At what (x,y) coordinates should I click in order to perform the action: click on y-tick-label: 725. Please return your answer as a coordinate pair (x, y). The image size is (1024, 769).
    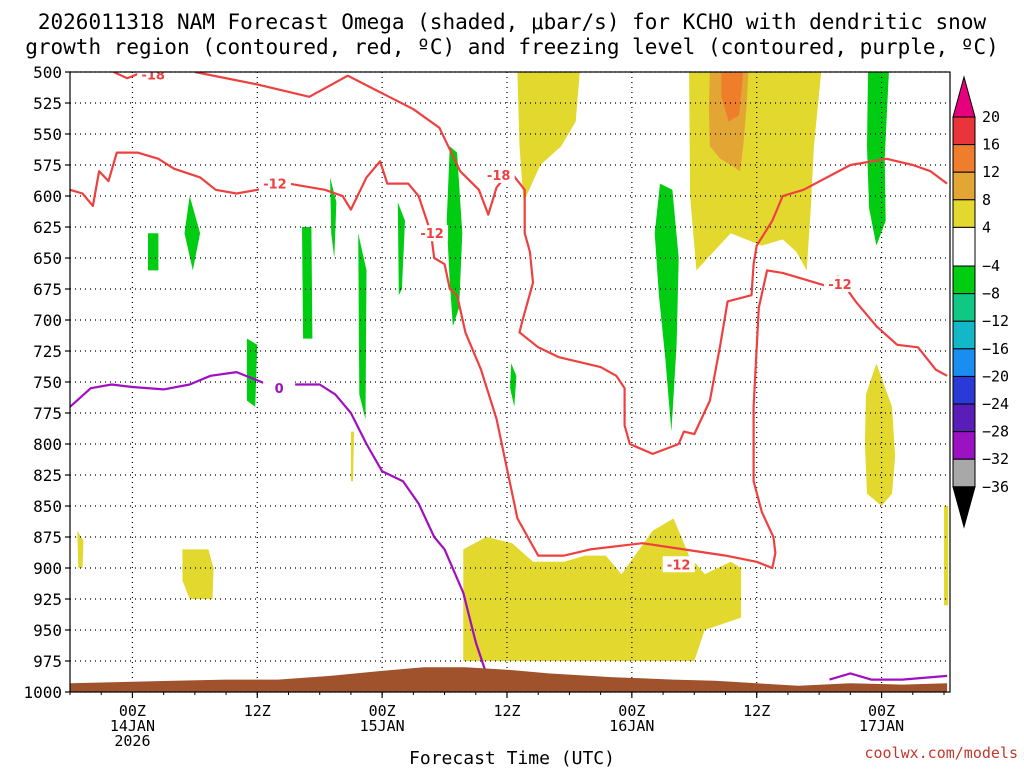
    Looking at the image, I should click on (47, 351).